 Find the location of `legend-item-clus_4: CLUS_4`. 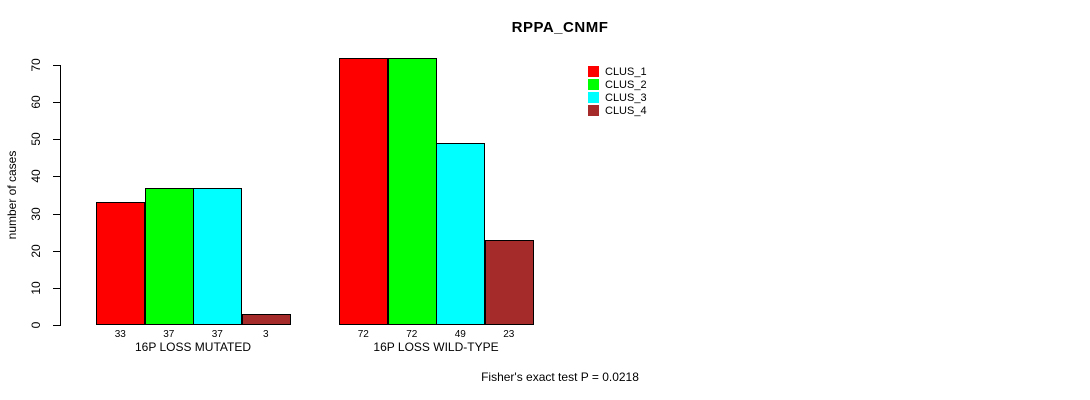

legend-item-clus_4: CLUS_4 is located at coordinates (617, 110).